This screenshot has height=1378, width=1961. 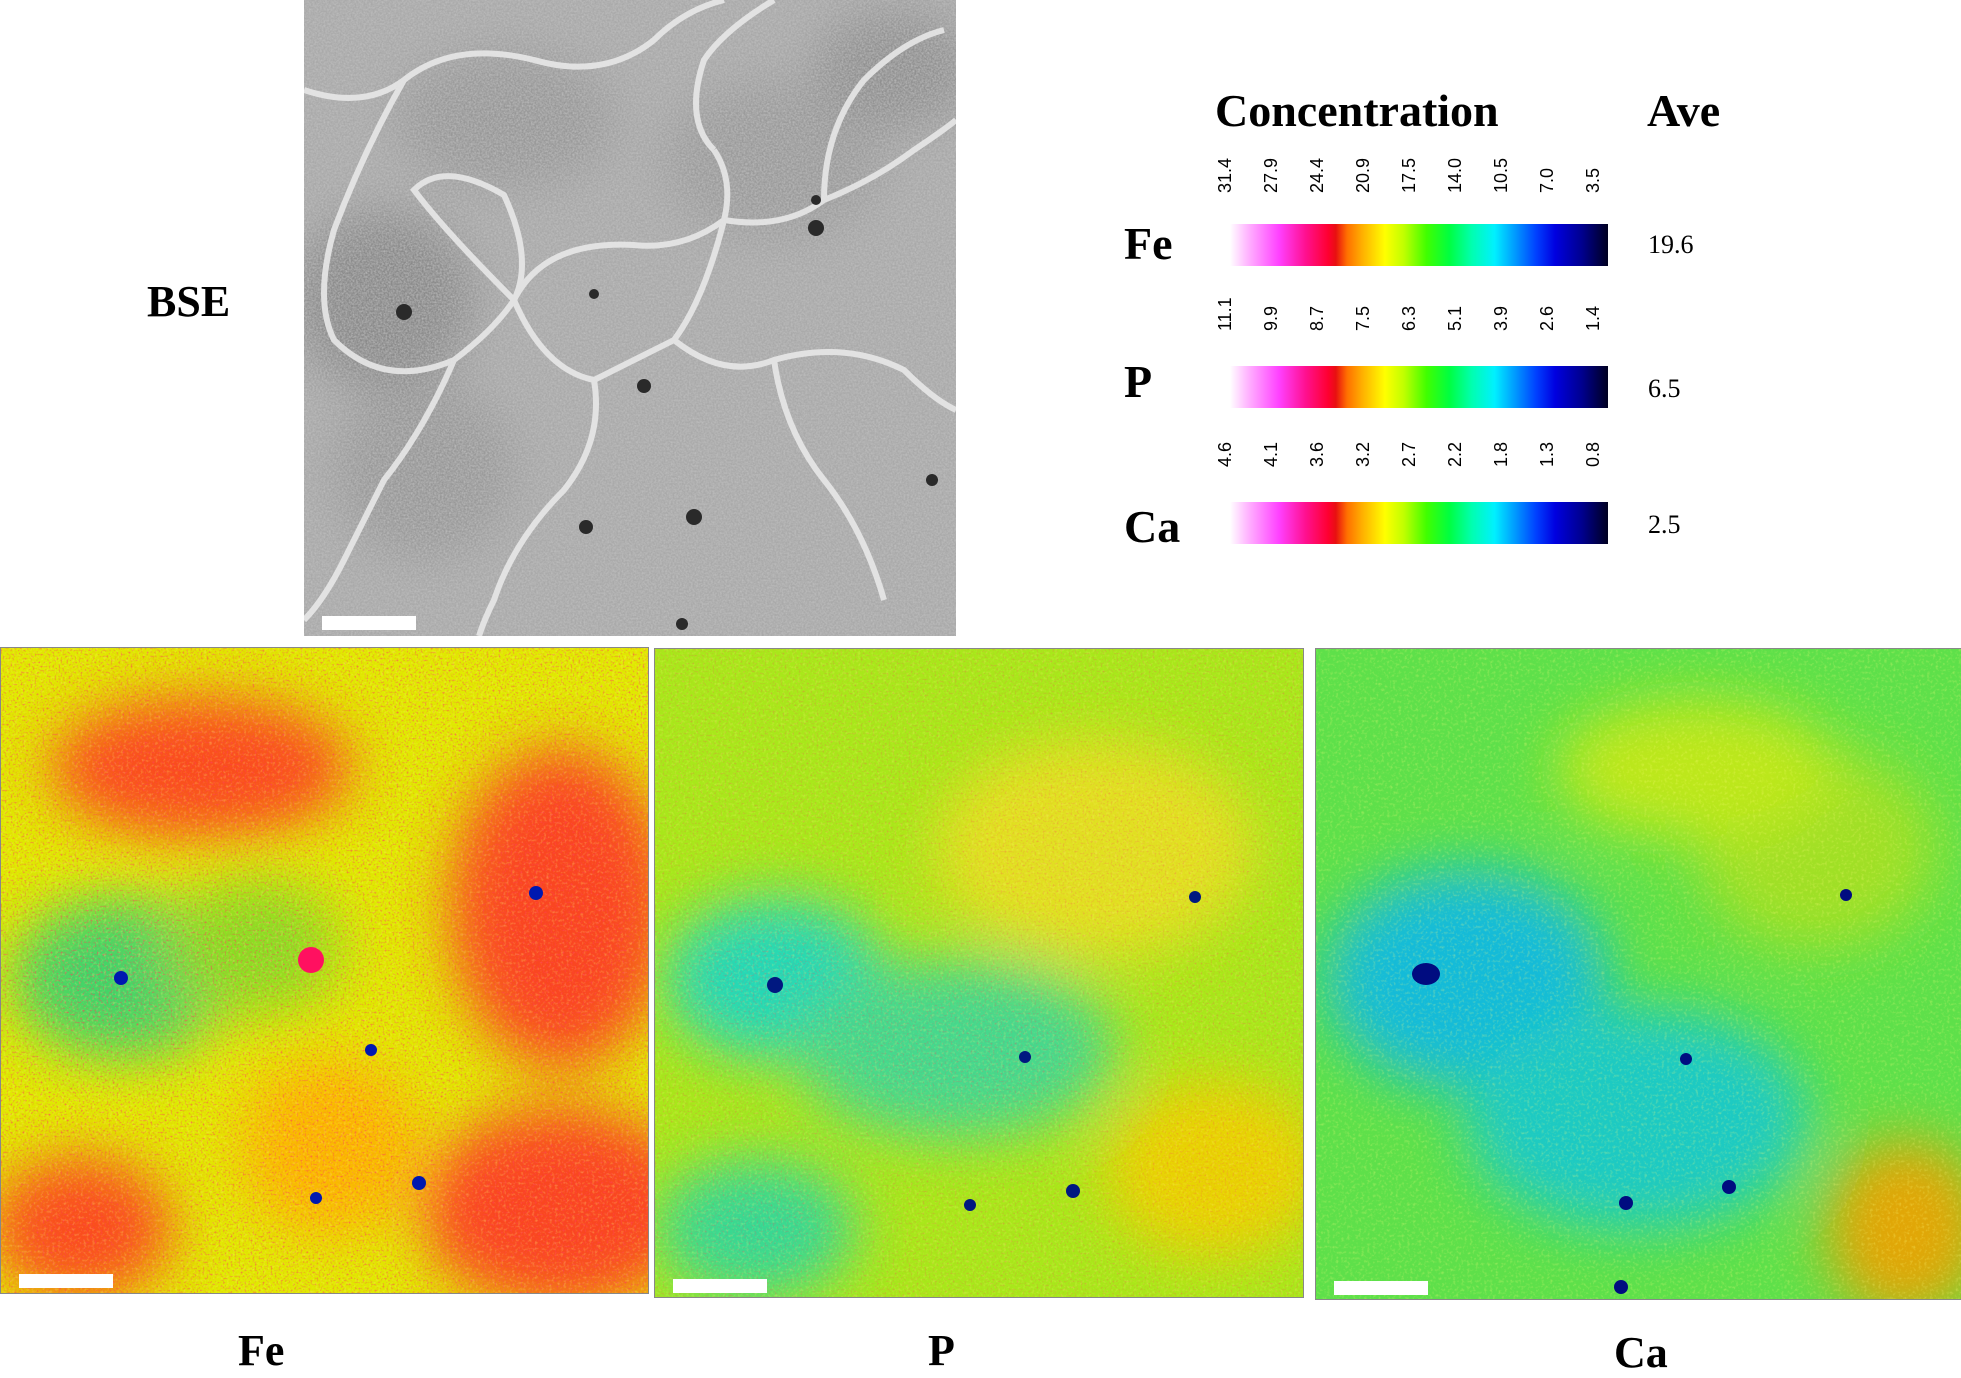 I want to click on tick-label: 2.6, so click(x=1547, y=318).